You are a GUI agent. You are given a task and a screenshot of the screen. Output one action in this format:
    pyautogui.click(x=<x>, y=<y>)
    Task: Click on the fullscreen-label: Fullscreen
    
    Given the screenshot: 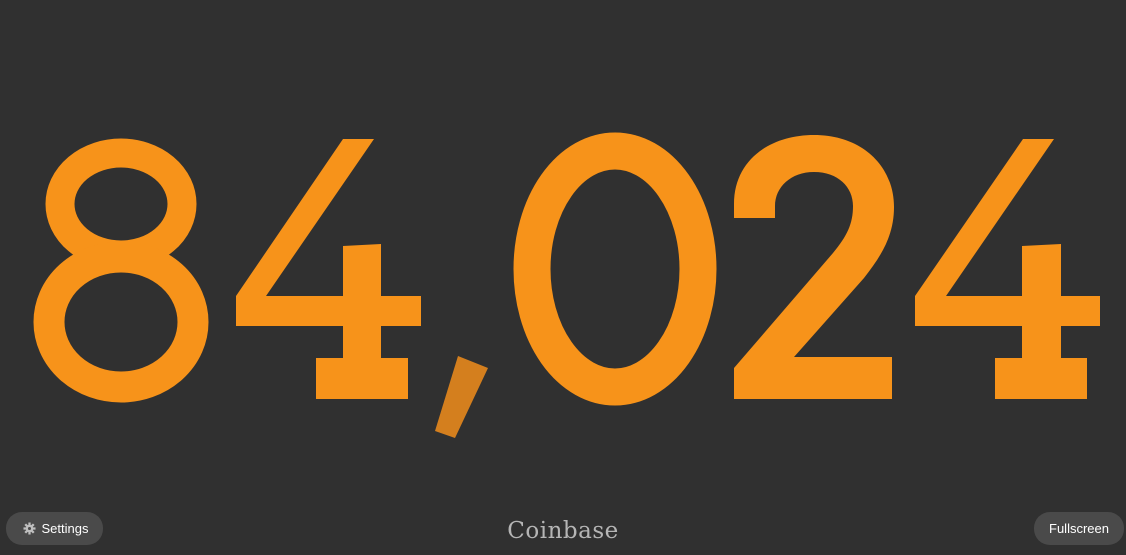 What is the action you would take?
    pyautogui.click(x=1079, y=528)
    